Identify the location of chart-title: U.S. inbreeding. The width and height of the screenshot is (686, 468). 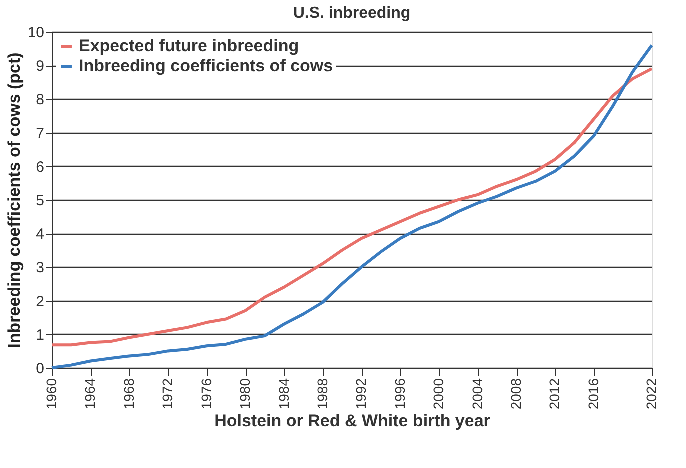
(352, 13).